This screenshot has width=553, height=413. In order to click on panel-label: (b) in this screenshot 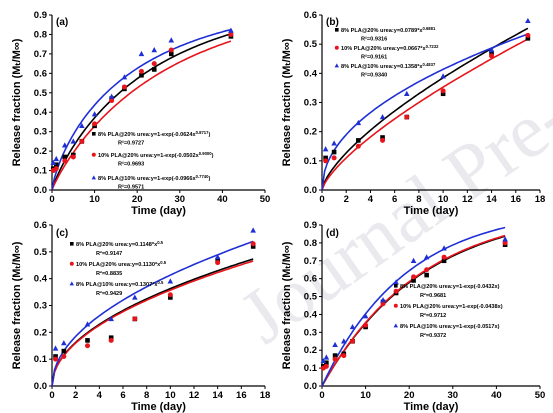, I will do `click(332, 22)`.